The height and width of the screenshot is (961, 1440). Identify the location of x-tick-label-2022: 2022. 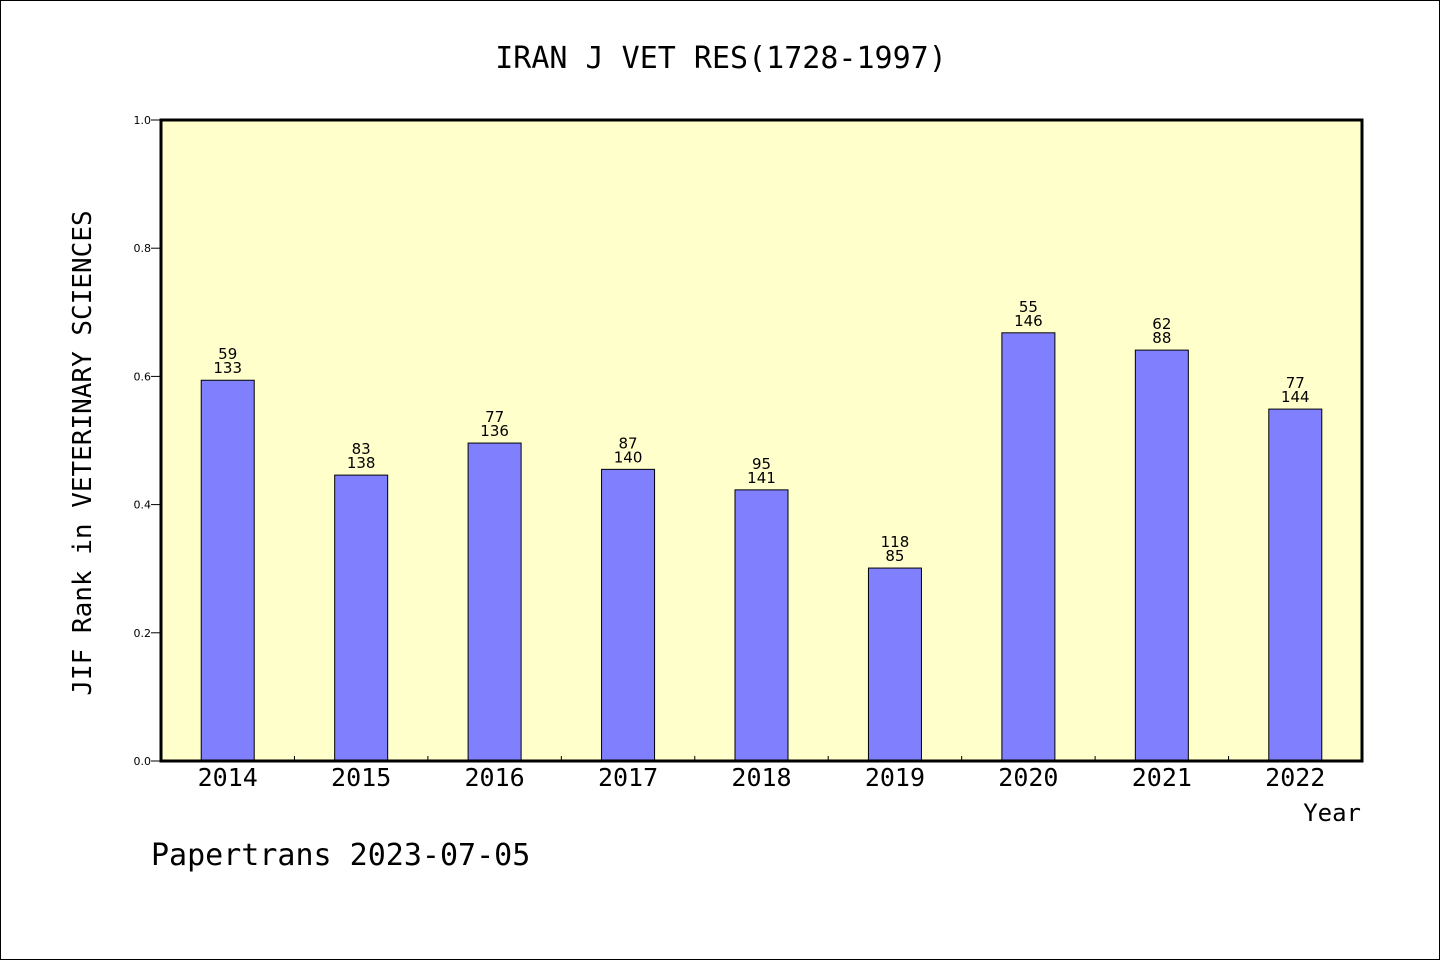
(1295, 777).